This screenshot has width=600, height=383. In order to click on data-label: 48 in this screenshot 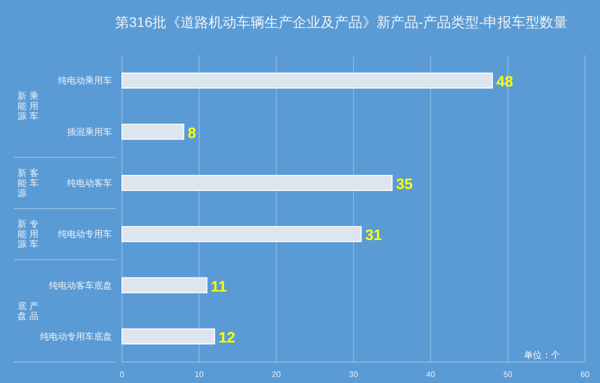, I will do `click(505, 82)`.